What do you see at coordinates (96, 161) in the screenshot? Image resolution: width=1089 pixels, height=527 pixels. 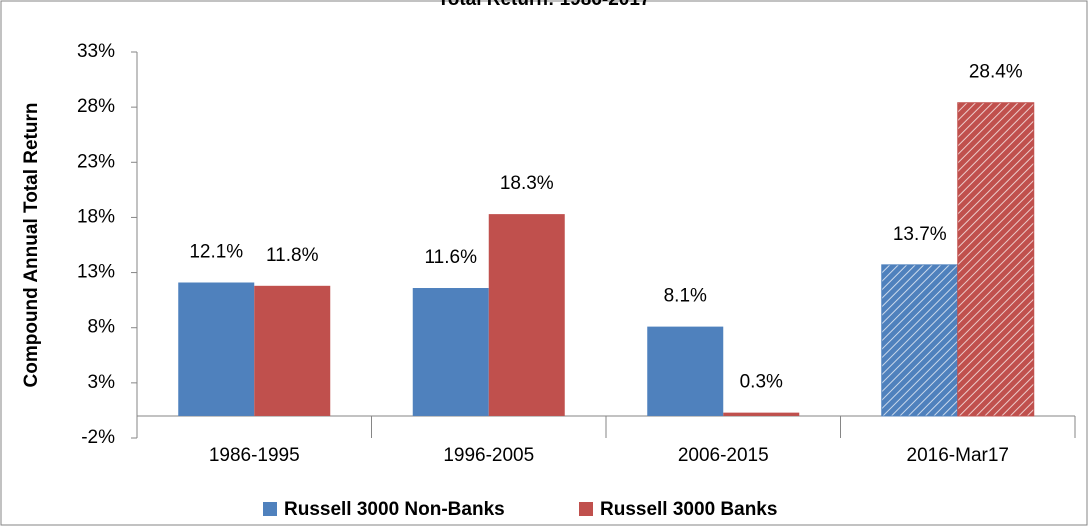 I see `y-tick-label: 23%` at bounding box center [96, 161].